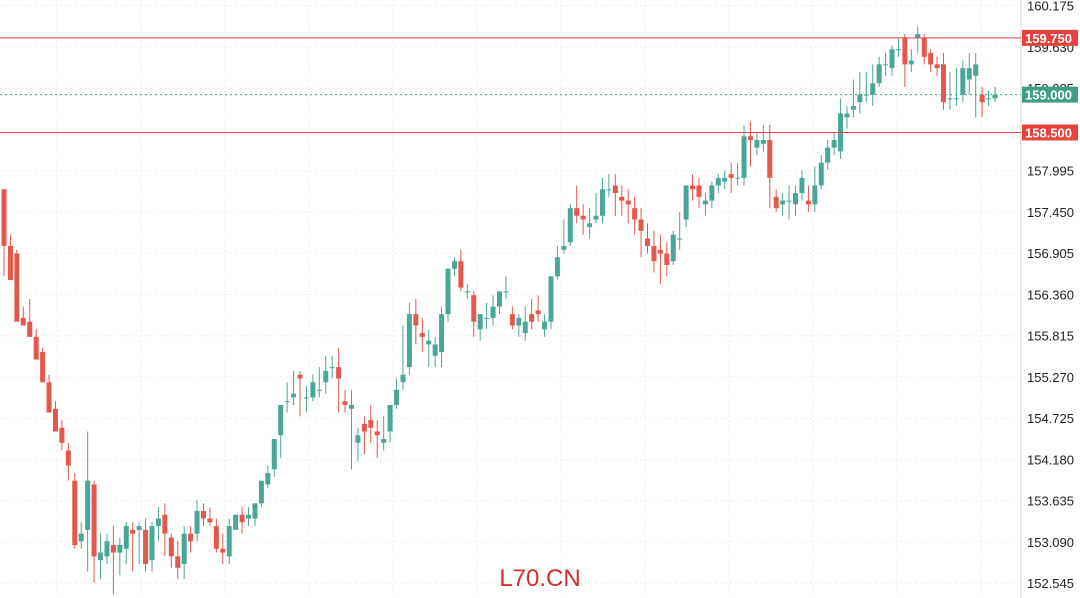  I want to click on level-label-bg, so click(1050, 37).